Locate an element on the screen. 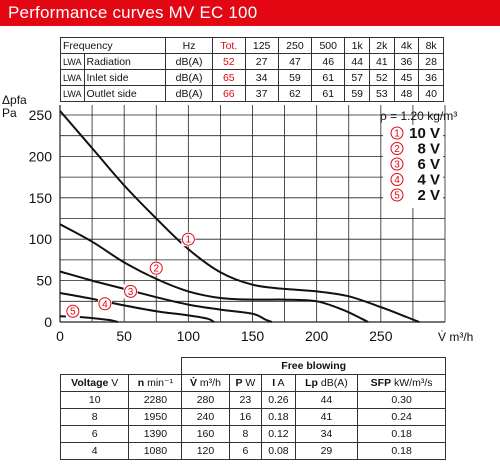  row-total: 66 is located at coordinates (229, 93).